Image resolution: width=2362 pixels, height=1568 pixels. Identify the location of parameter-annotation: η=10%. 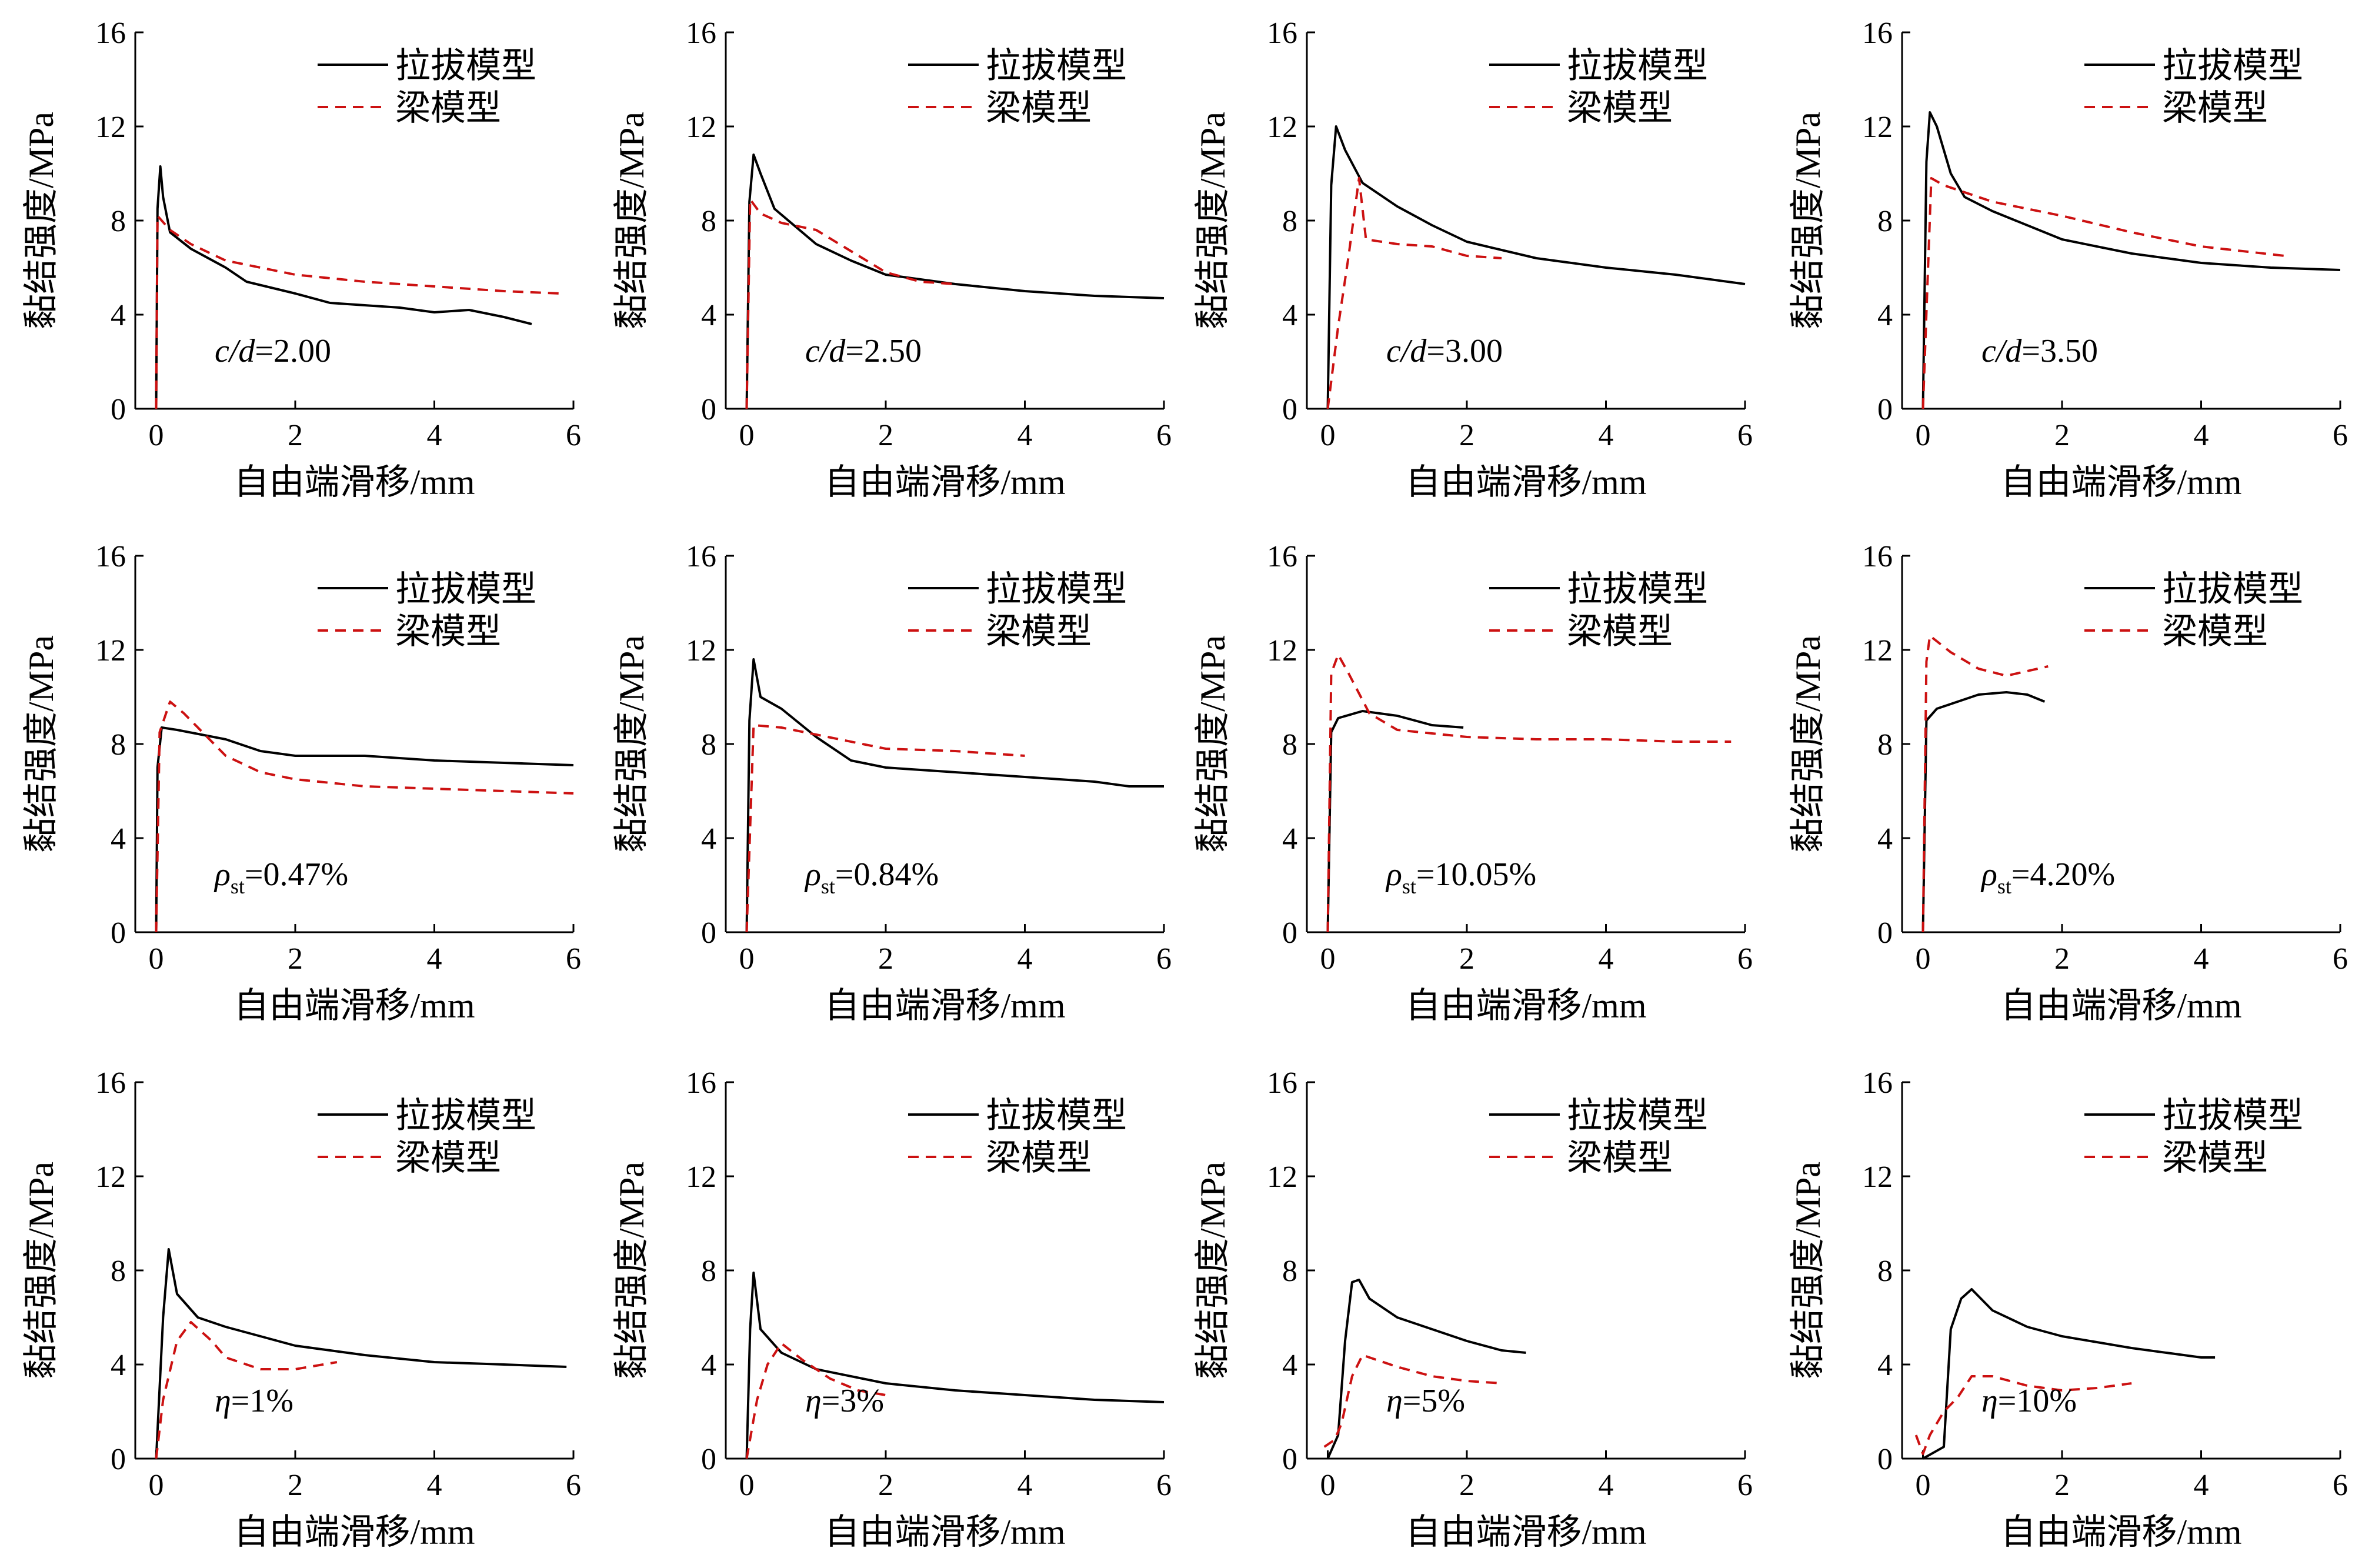
(2029, 1401).